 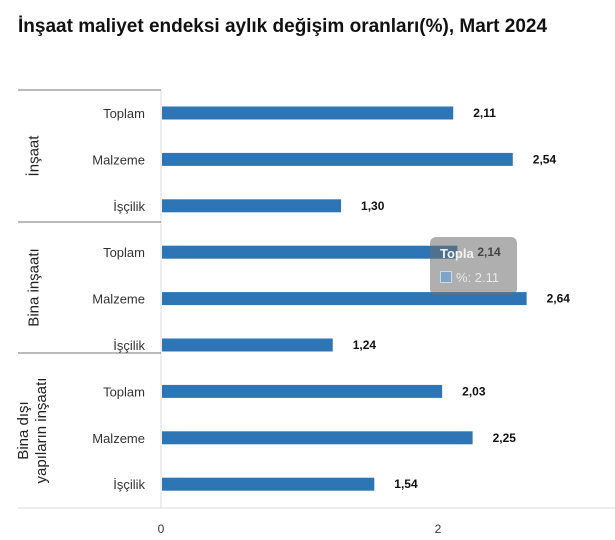 I want to click on value-label: 1,30, so click(x=373, y=206).